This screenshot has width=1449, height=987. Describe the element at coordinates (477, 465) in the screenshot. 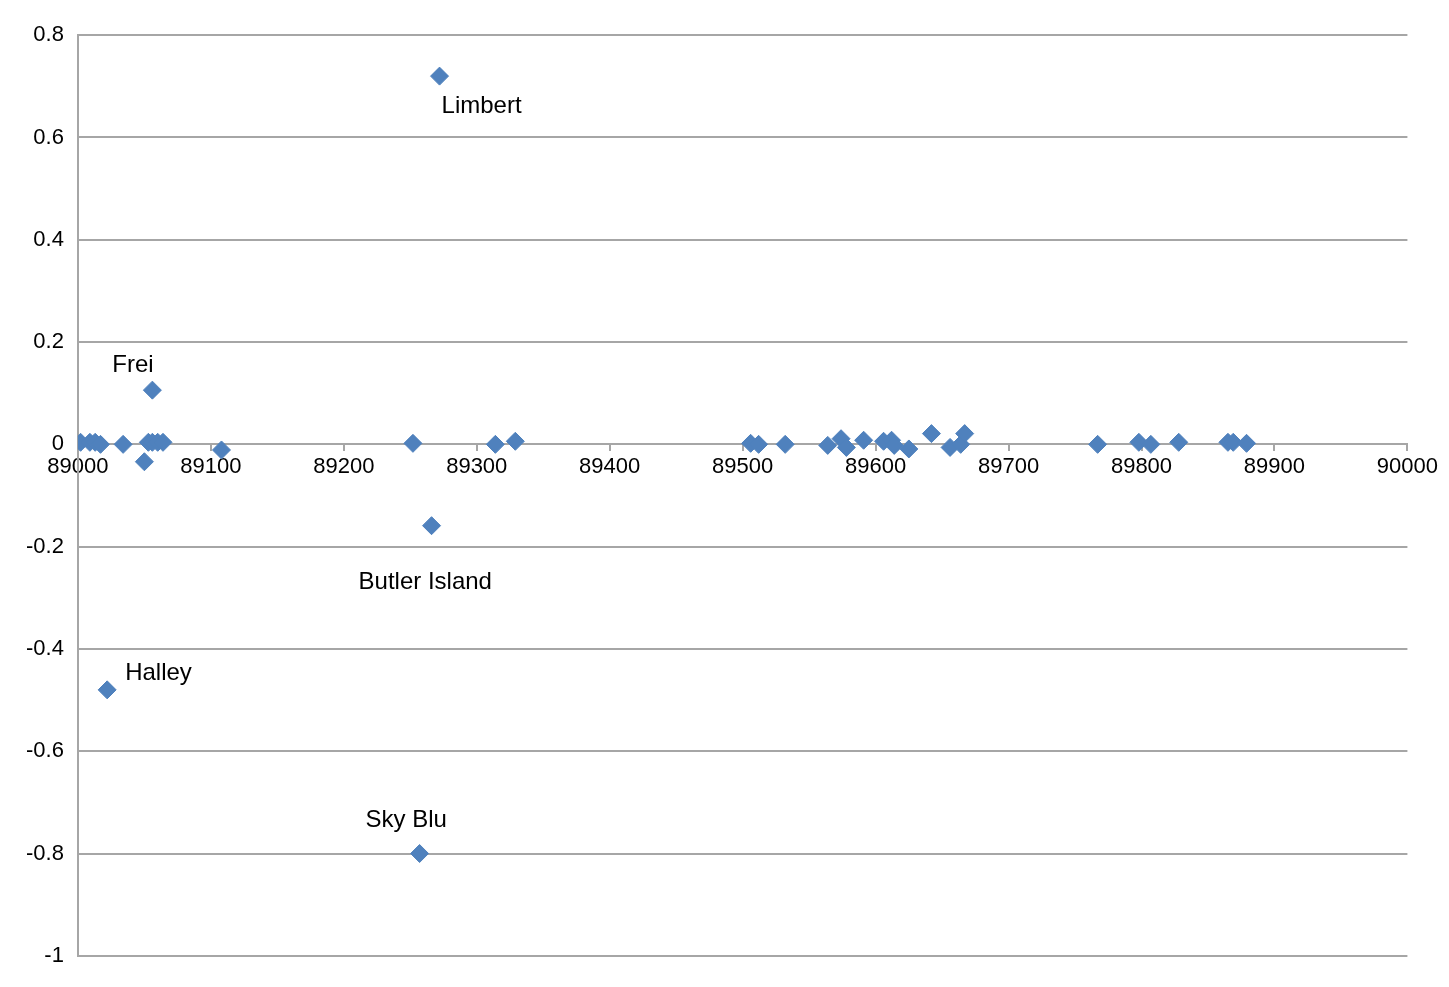

I see `x-tick-label: 89300` at that location.